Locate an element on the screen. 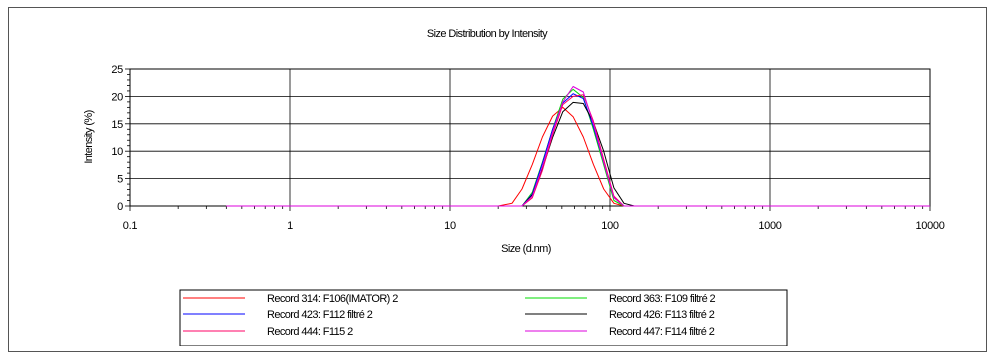 This screenshot has height=352, width=995. y-axis-label: Intensity (%) is located at coordinates (89, 136).